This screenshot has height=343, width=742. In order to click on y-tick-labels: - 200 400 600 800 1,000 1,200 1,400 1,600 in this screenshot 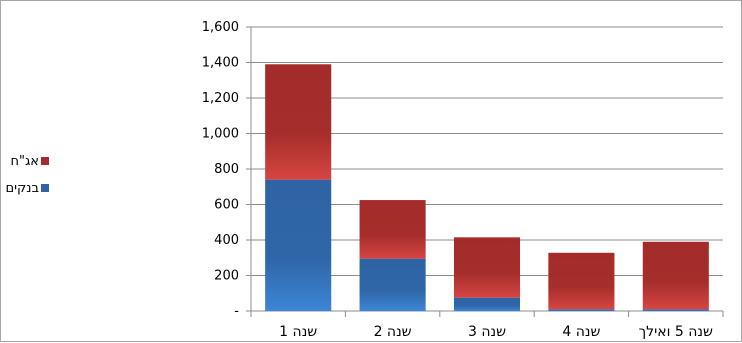, I will do `click(221, 169)`.